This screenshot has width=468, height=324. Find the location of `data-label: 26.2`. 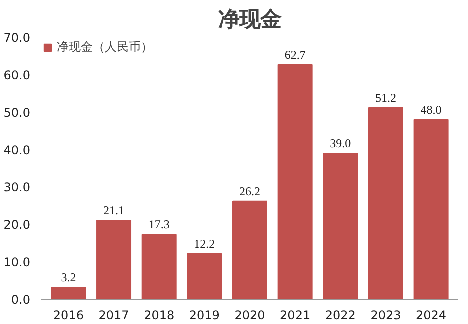

data-label: 26.2 is located at coordinates (250, 191).